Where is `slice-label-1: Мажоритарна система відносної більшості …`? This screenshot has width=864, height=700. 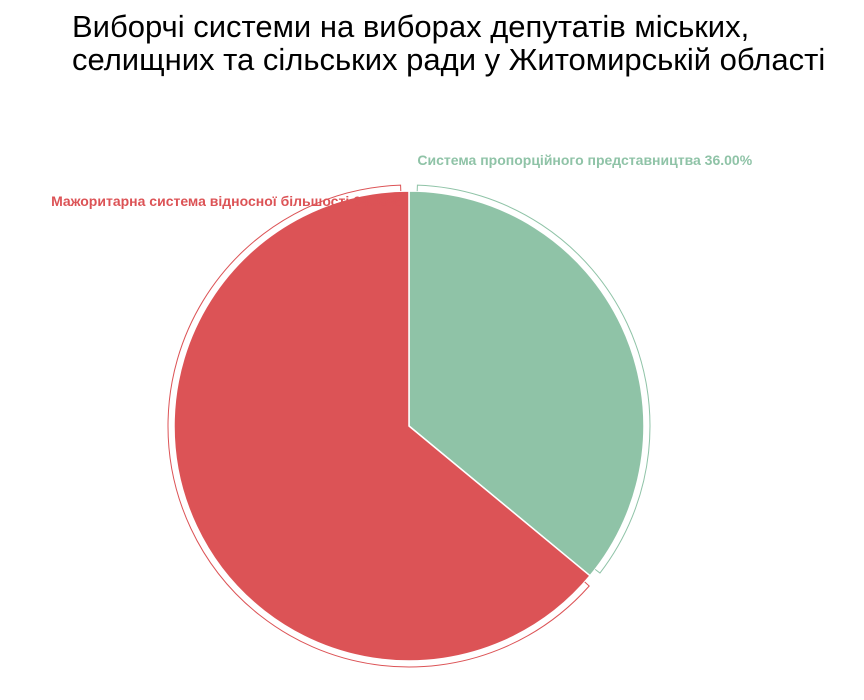 slice-label-1: Мажоритарна система відносної більшості … is located at coordinates (226, 201).